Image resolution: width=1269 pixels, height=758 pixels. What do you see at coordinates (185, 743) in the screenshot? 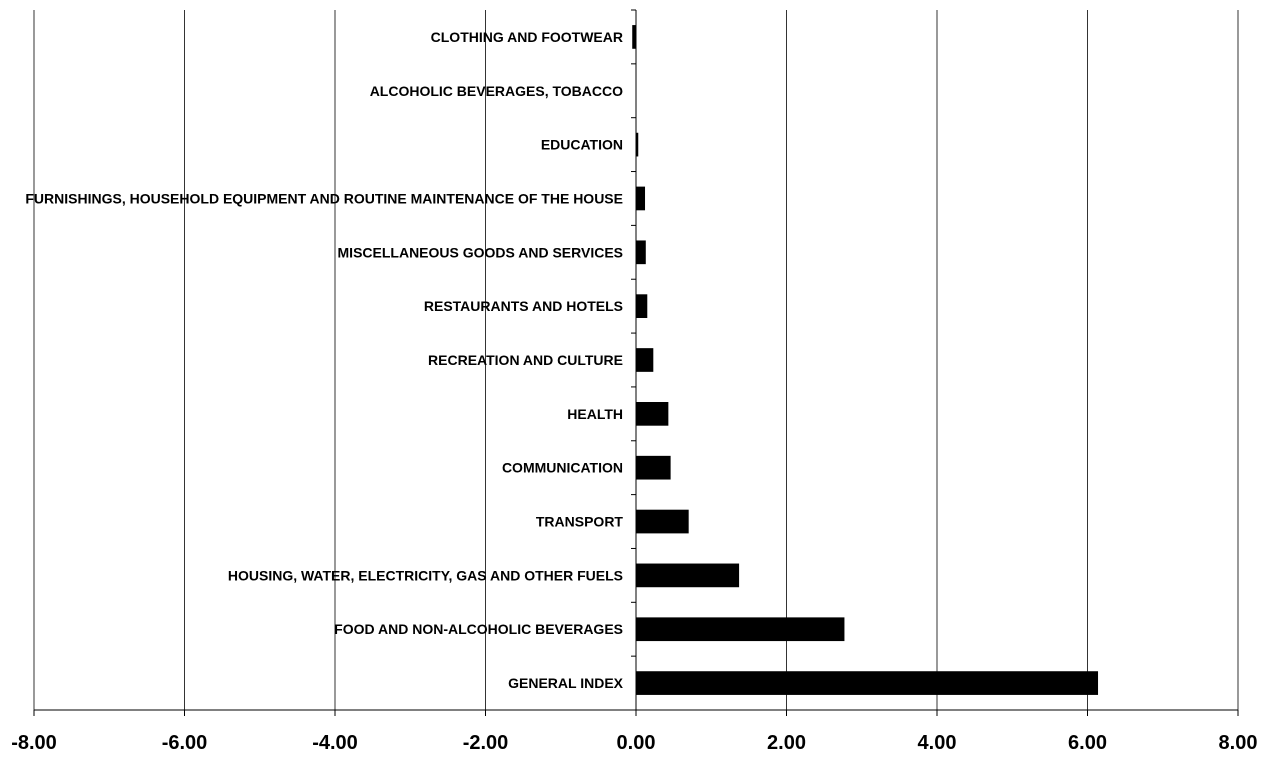
I see `x-tick-label: -6.00` at bounding box center [185, 743].